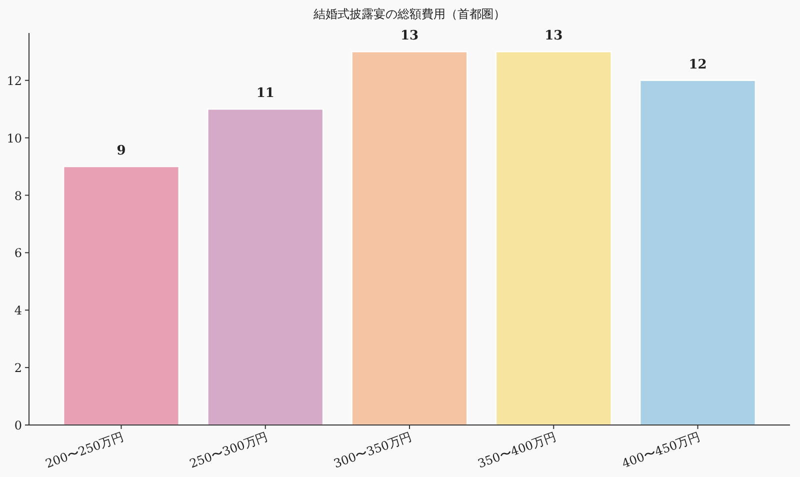  Describe the element at coordinates (85, 450) in the screenshot. I see `x-tick-label: 200〜250万円` at that location.